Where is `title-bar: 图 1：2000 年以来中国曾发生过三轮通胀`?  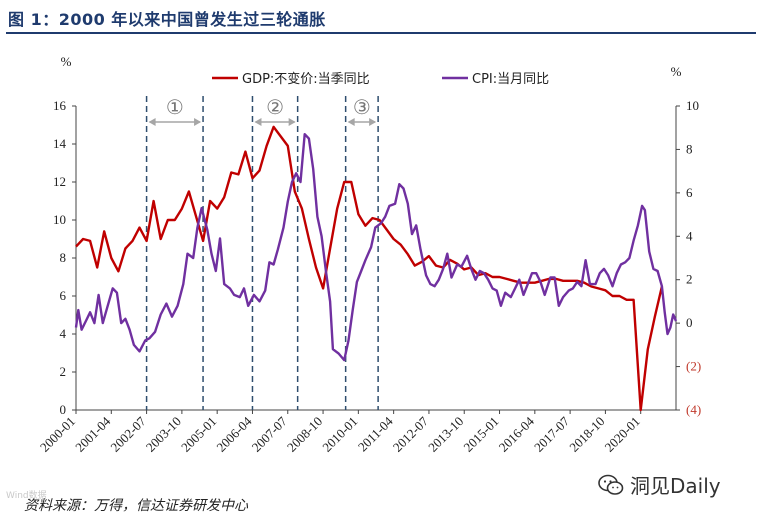
title-bar: 图 1：2000 年以来中国曾发生过三轮通胀 is located at coordinates (381, 17).